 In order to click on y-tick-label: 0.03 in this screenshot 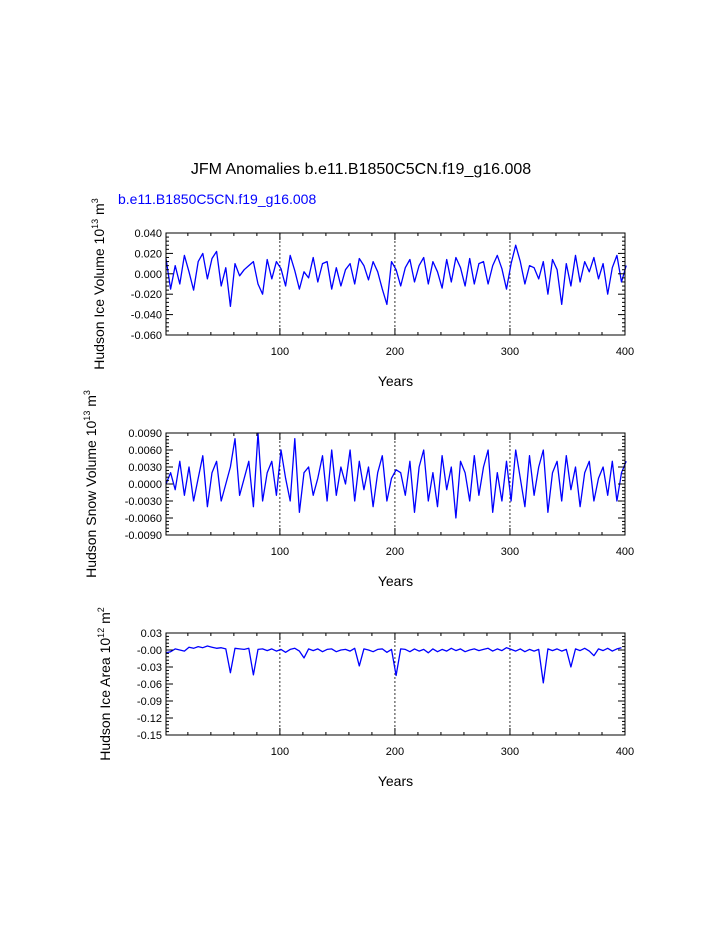, I will do `click(151, 634)`.